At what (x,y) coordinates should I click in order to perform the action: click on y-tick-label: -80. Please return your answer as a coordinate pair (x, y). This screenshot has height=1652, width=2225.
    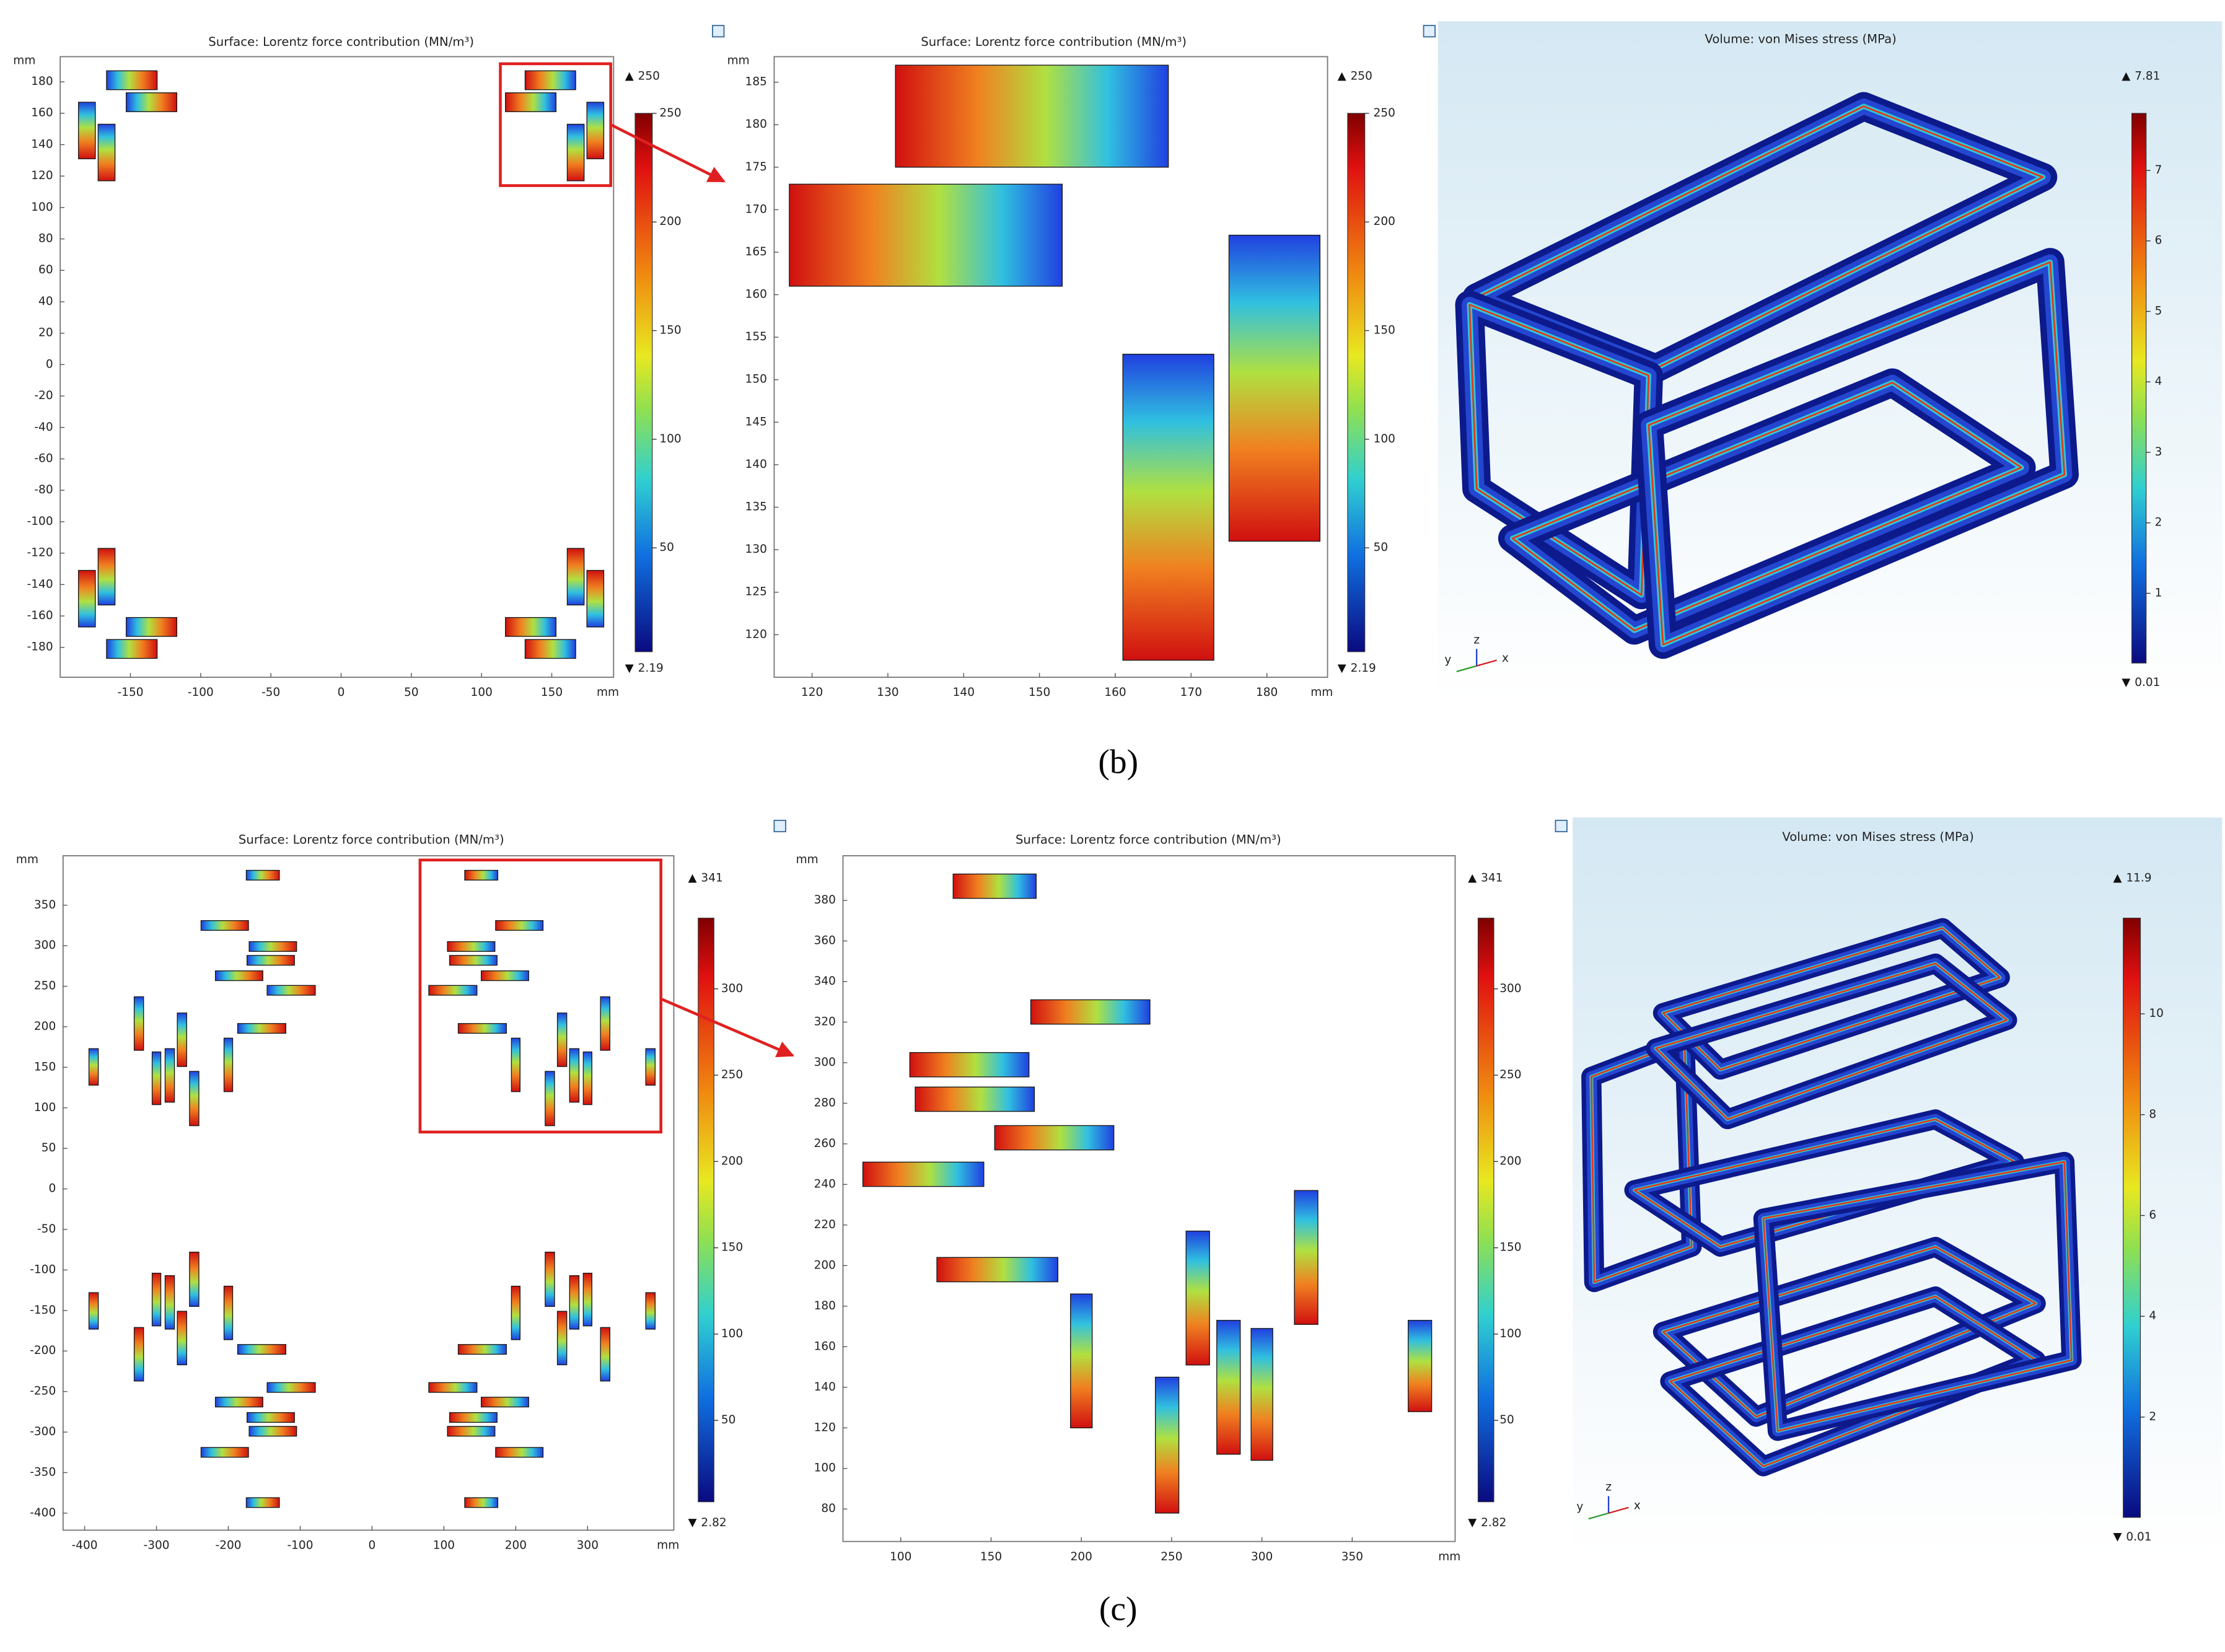
    Looking at the image, I should click on (44, 489).